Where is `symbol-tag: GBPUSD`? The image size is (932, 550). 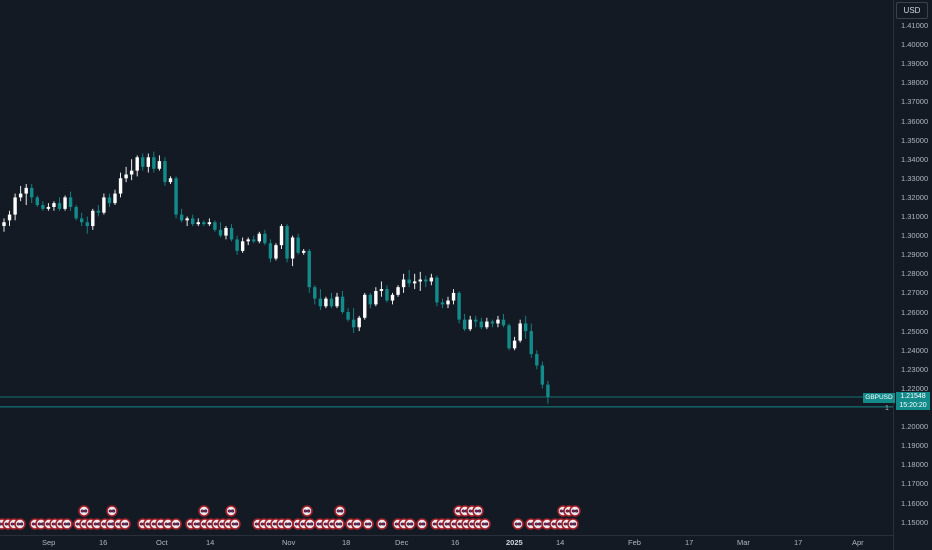
symbol-tag: GBPUSD is located at coordinates (879, 398).